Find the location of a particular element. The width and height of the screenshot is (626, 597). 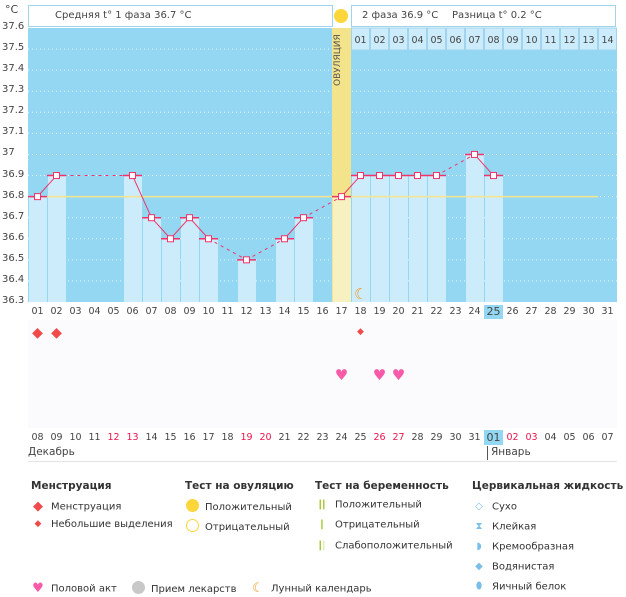

luteal-day-label: 08 is located at coordinates (493, 40).